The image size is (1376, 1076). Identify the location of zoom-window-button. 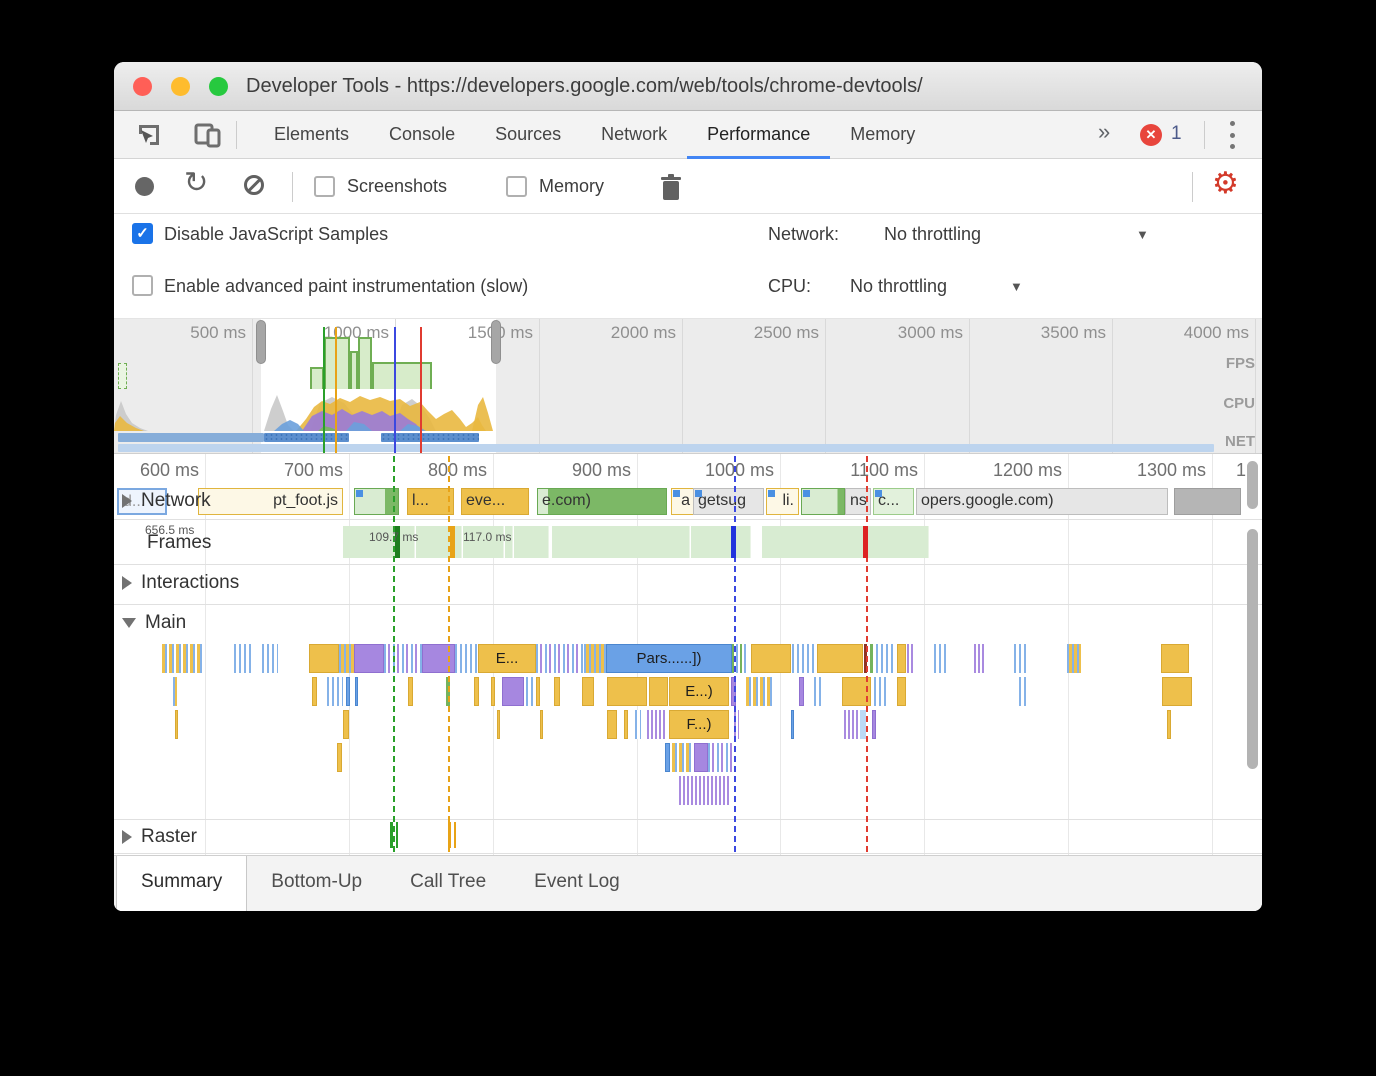
(218, 86).